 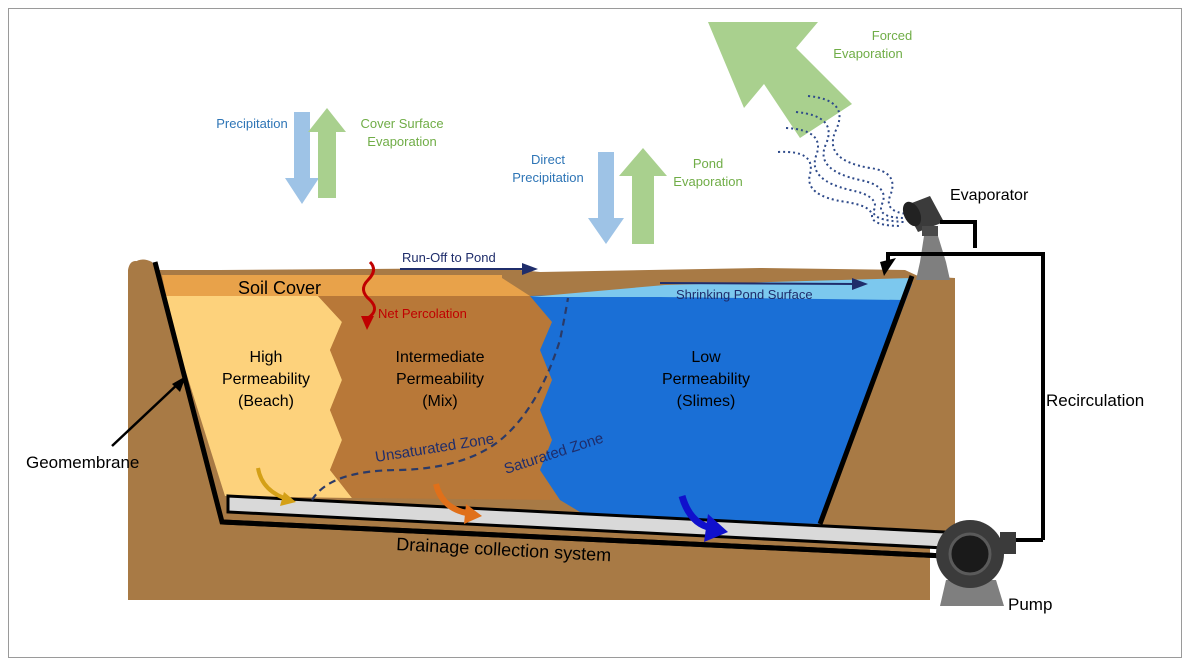 What do you see at coordinates (892, 35) in the screenshot?
I see `label-forced-evaporation-1: Forced` at bounding box center [892, 35].